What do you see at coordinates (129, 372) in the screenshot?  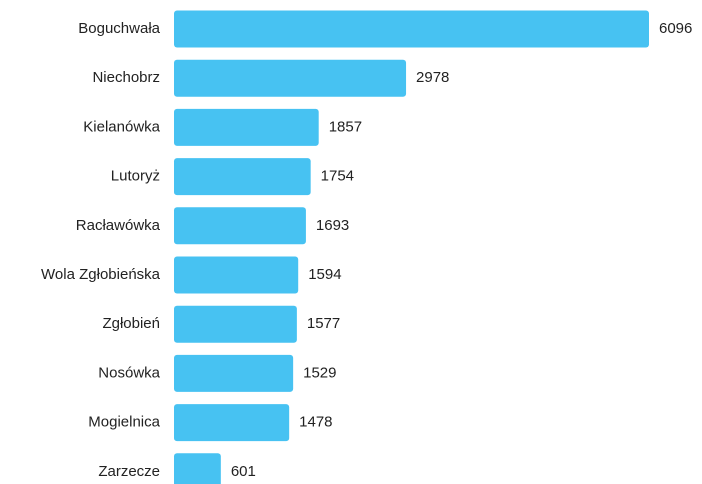 I see `category-label: Nosówka` at bounding box center [129, 372].